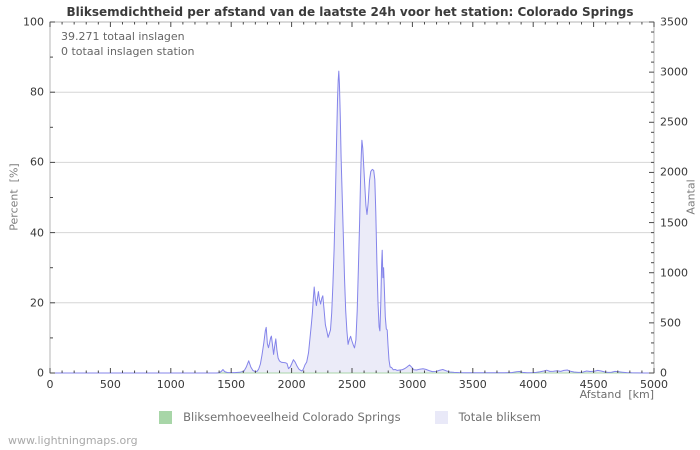 This screenshot has width=700, height=450. I want to click on annotation-total-strikes: 39.271 totaal inslagen, so click(123, 36).